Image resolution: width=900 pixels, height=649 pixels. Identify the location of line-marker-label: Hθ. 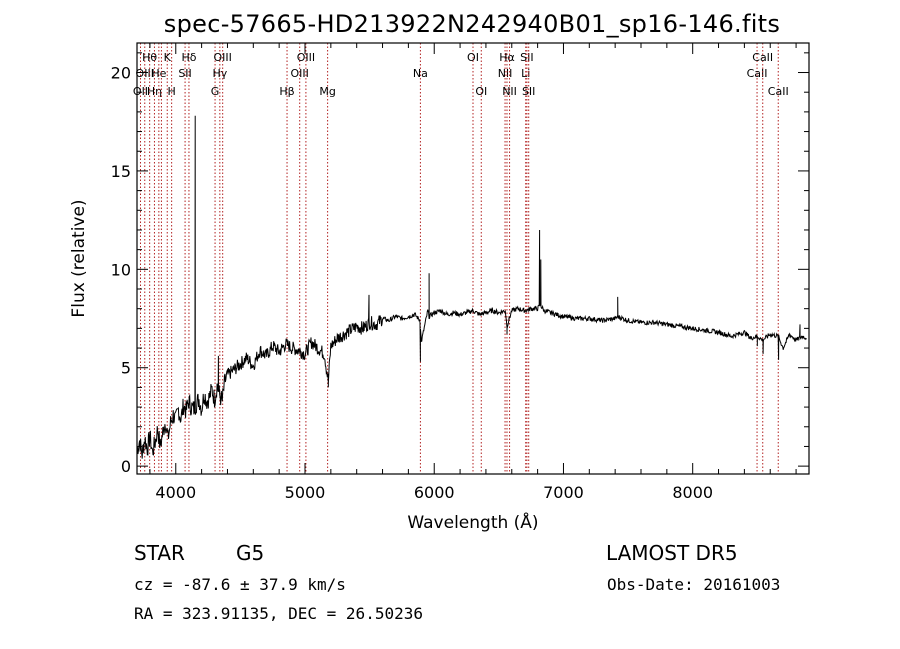
(149, 57).